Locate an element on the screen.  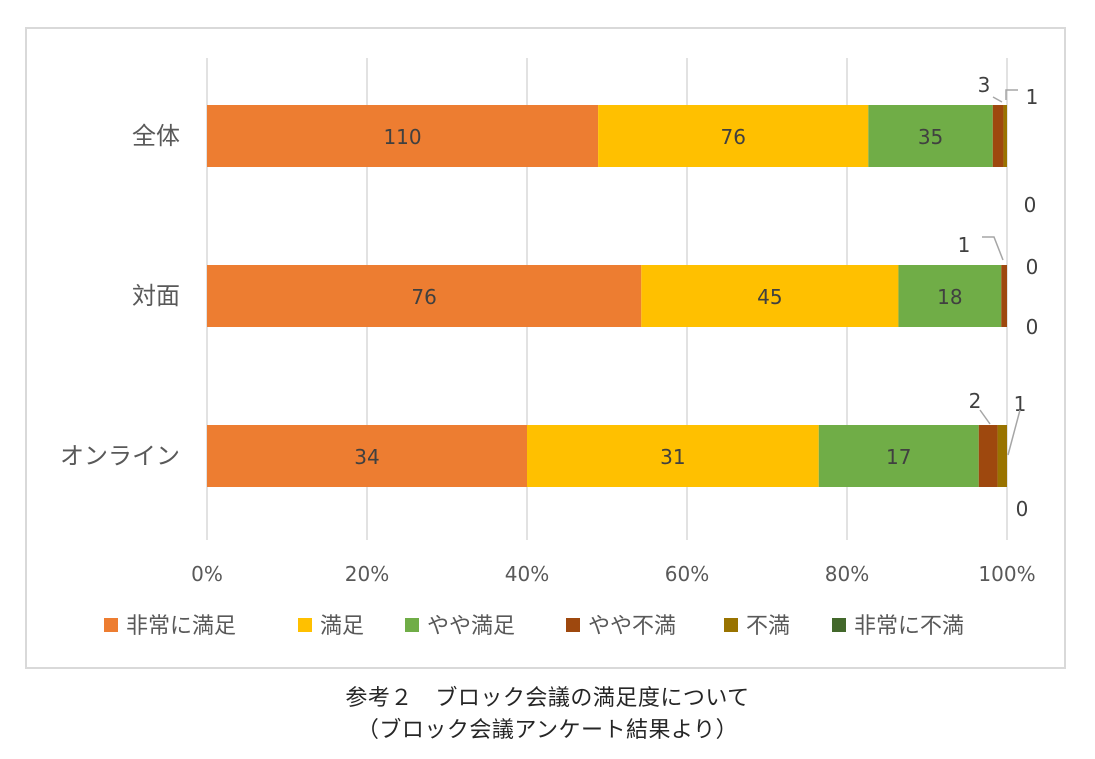
data-label-1-0: 76 is located at coordinates (423, 297).